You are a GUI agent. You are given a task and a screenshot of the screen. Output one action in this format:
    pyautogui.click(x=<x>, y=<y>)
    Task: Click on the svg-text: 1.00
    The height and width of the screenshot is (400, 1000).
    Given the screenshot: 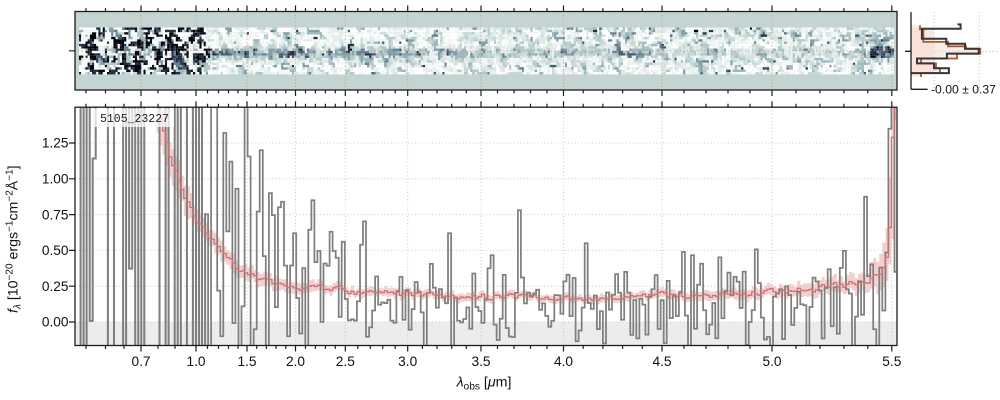 What is the action you would take?
    pyautogui.click(x=55, y=179)
    